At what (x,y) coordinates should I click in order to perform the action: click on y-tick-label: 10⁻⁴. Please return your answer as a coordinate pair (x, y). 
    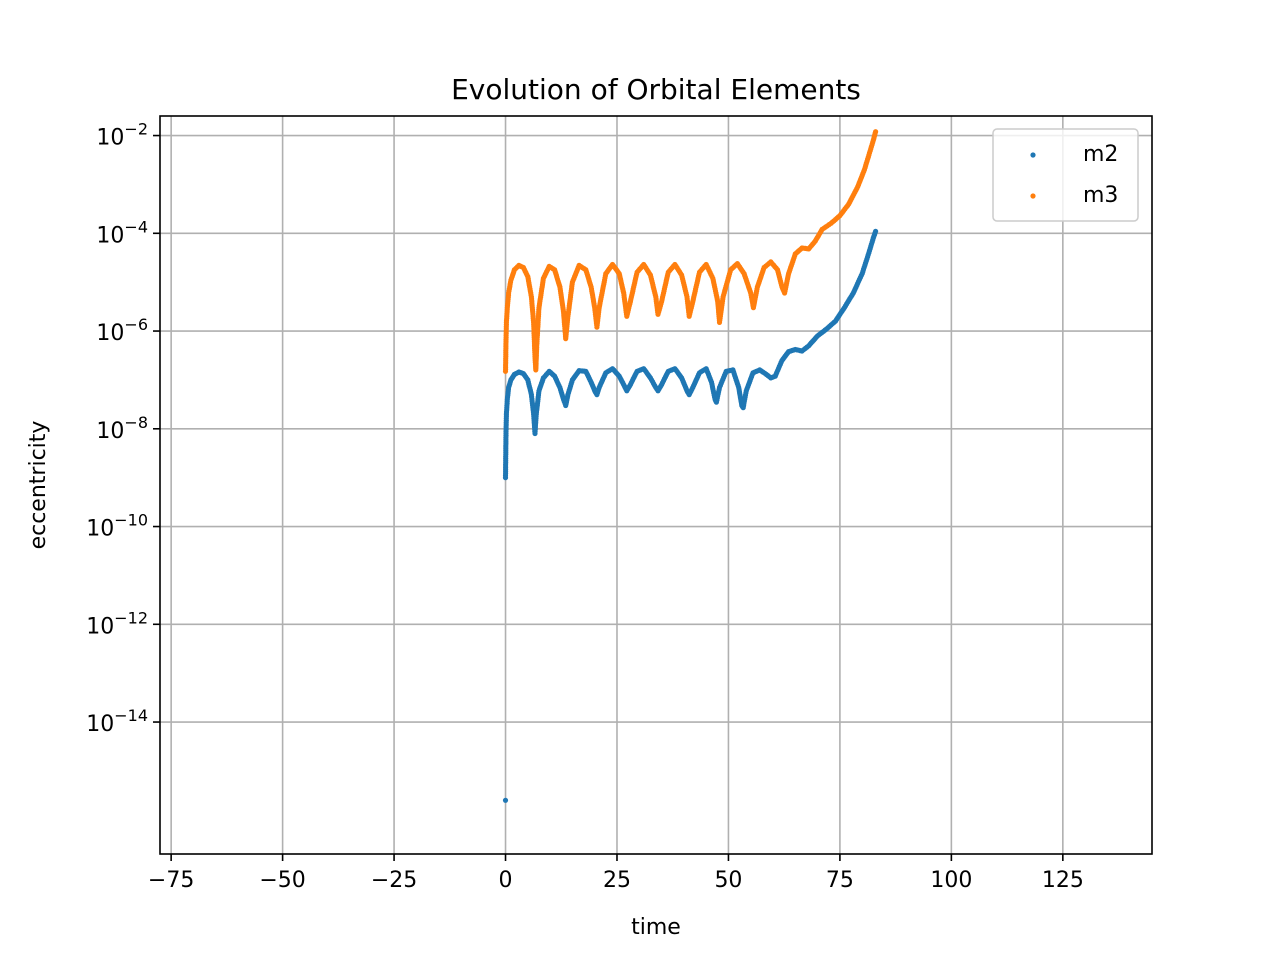
    Looking at the image, I should click on (122, 232).